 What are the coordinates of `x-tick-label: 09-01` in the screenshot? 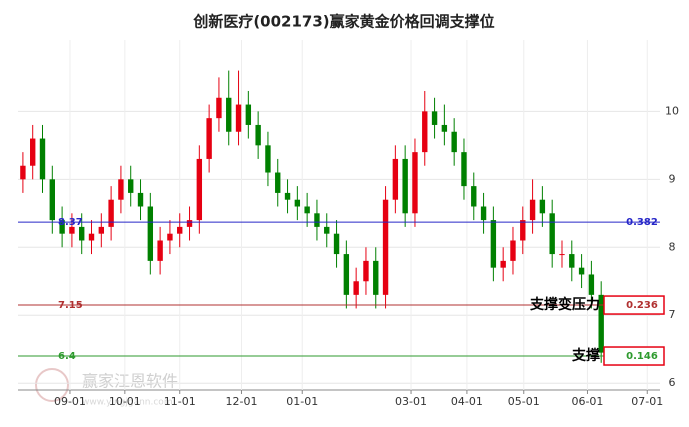 It's located at (70, 401).